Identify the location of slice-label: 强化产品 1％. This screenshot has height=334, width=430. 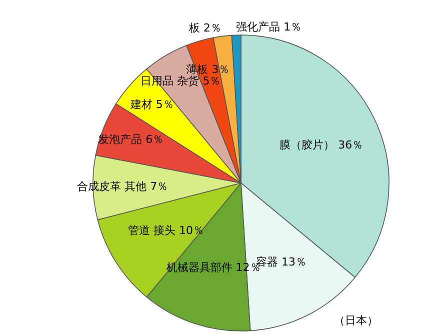
(269, 27).